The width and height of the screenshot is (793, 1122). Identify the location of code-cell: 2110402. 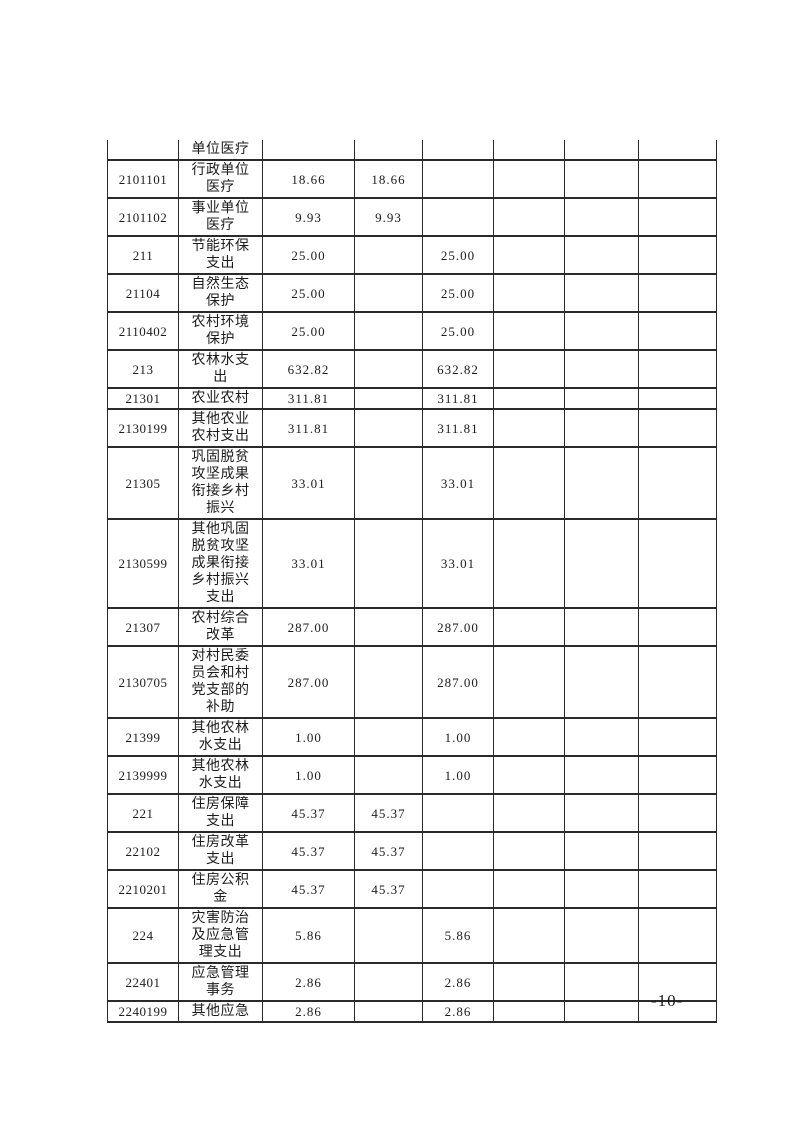
(143, 331).